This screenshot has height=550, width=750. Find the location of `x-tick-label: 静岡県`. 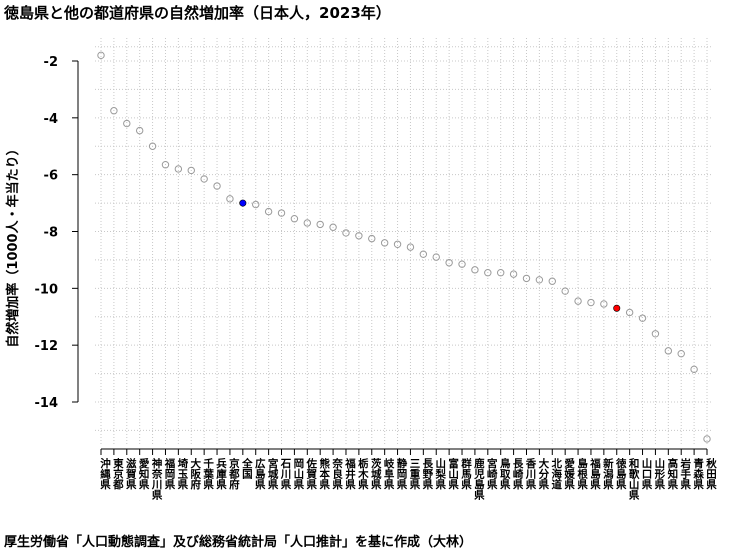

x-tick-label: 静岡県 is located at coordinates (402, 473).